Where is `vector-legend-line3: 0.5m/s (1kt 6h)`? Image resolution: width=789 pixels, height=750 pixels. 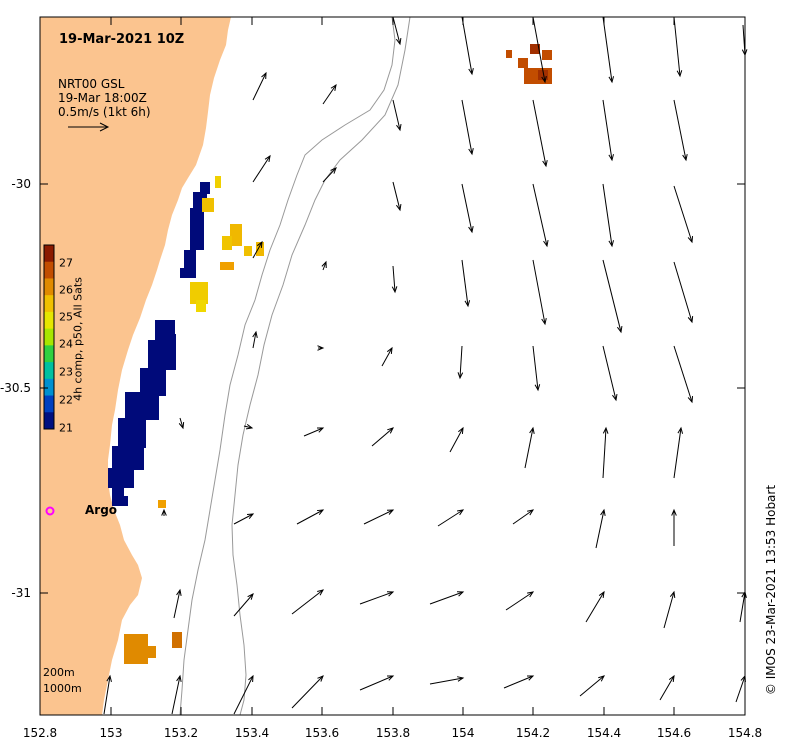
vector-legend-line3: 0.5m/s (1kt 6h) is located at coordinates (104, 112).